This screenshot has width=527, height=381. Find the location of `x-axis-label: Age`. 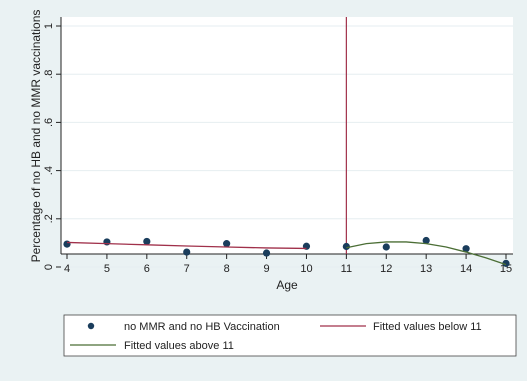

x-axis-label: Age is located at coordinates (287, 285).